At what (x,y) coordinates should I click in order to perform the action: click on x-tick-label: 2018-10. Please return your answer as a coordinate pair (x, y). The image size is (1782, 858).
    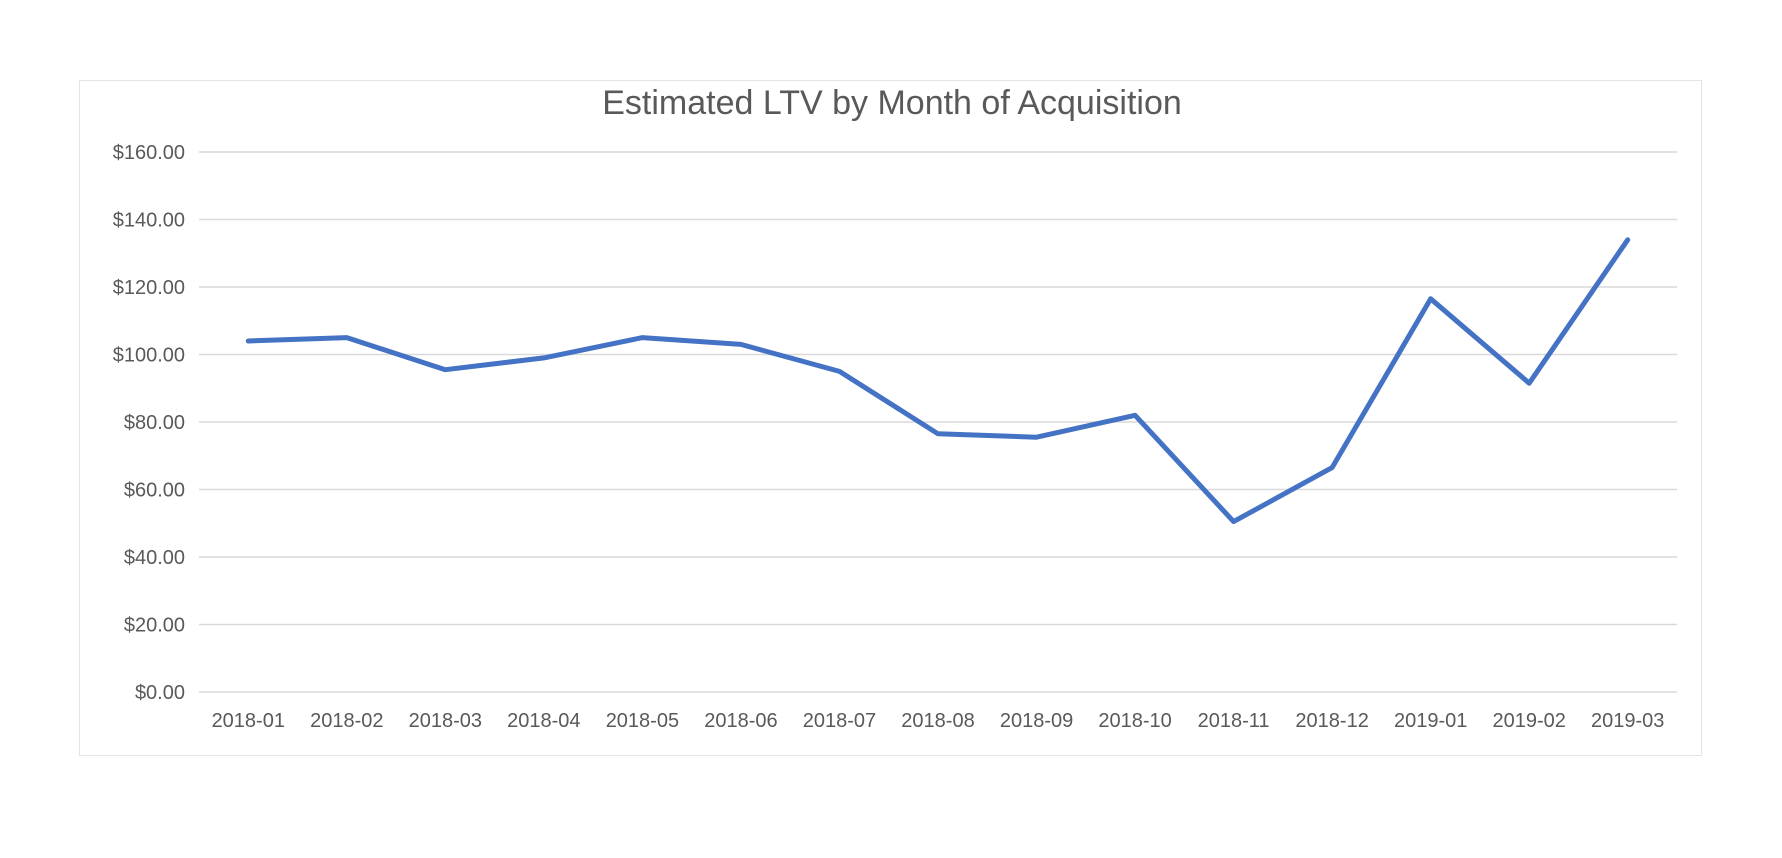
    Looking at the image, I should click on (1134, 721).